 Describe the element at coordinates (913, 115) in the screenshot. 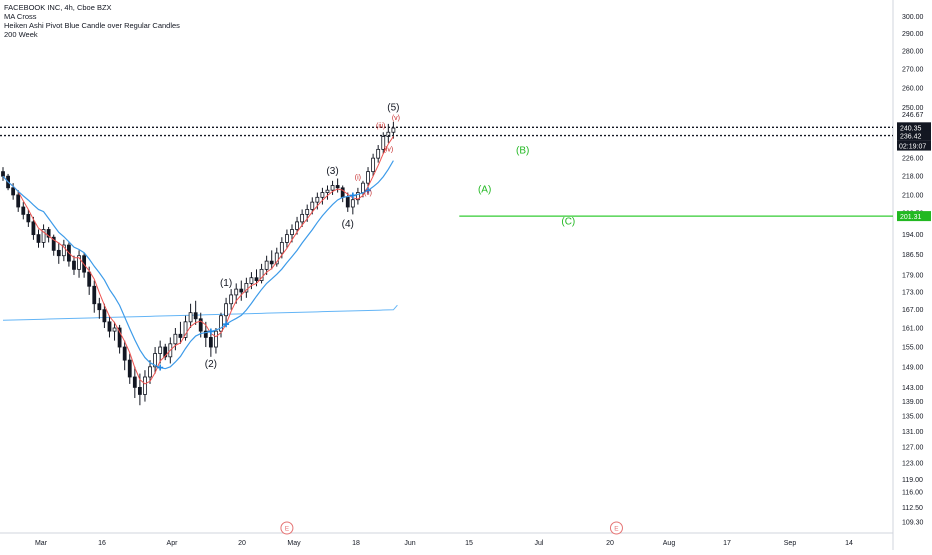

I see `y-tick-label: 246.67` at that location.